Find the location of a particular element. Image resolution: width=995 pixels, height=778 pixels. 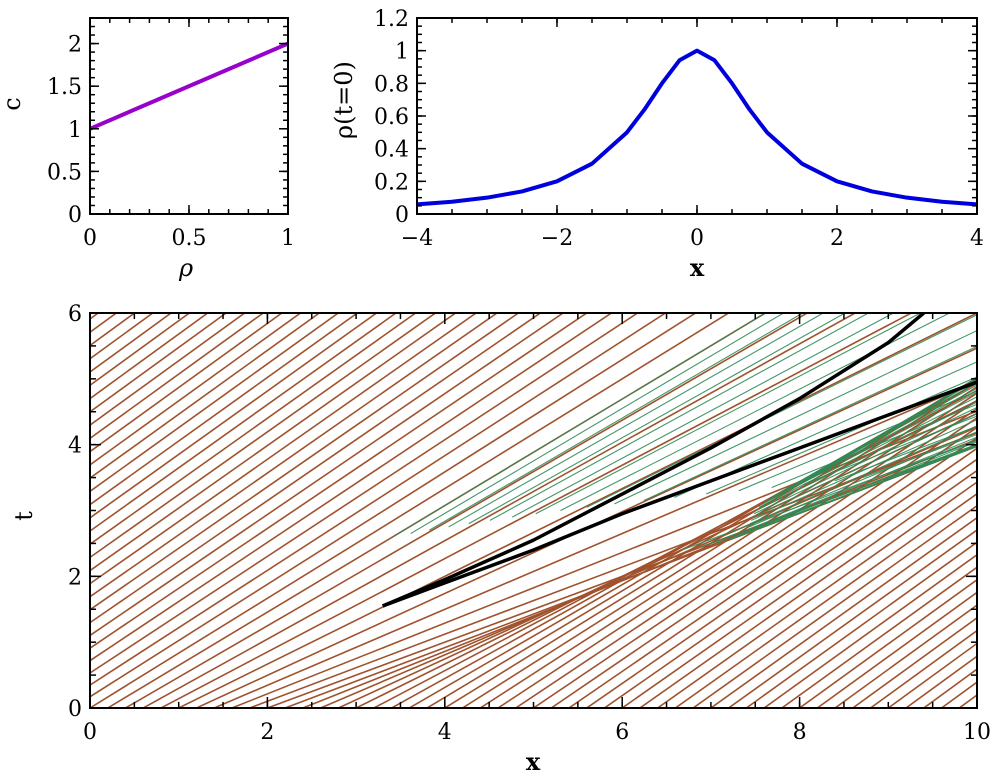

x-tick-label: 10 is located at coordinates (977, 732).